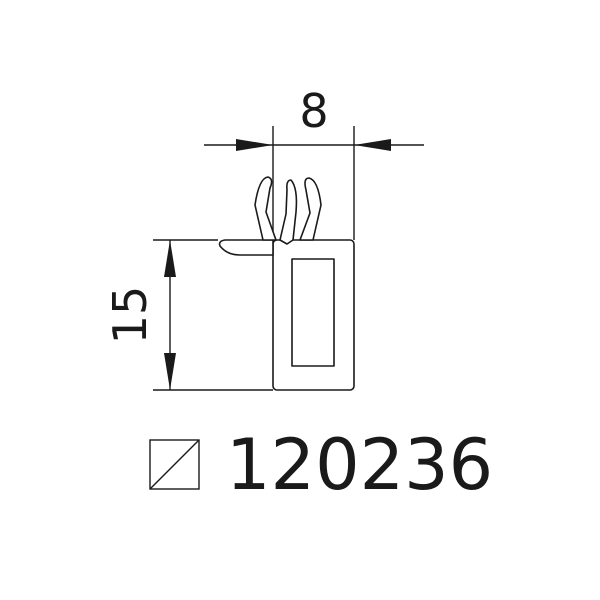 Image resolution: width=600 pixels, height=600 pixels. What do you see at coordinates (188, 315) in the screenshot?
I see `height-dimension: 15` at bounding box center [188, 315].